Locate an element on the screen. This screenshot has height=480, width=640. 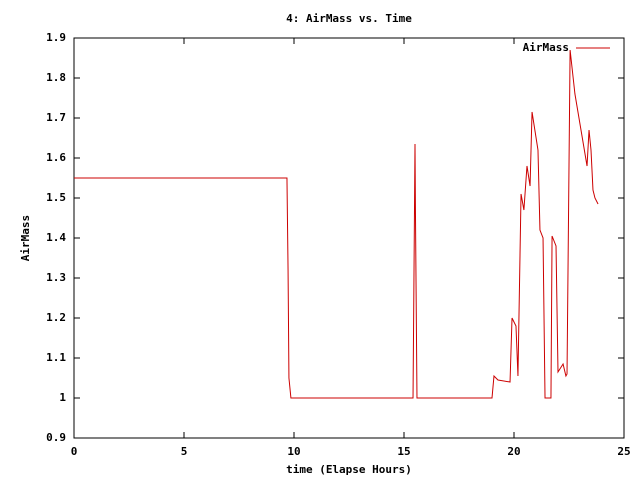
x-tick-label: 20 is located at coordinates (513, 451).